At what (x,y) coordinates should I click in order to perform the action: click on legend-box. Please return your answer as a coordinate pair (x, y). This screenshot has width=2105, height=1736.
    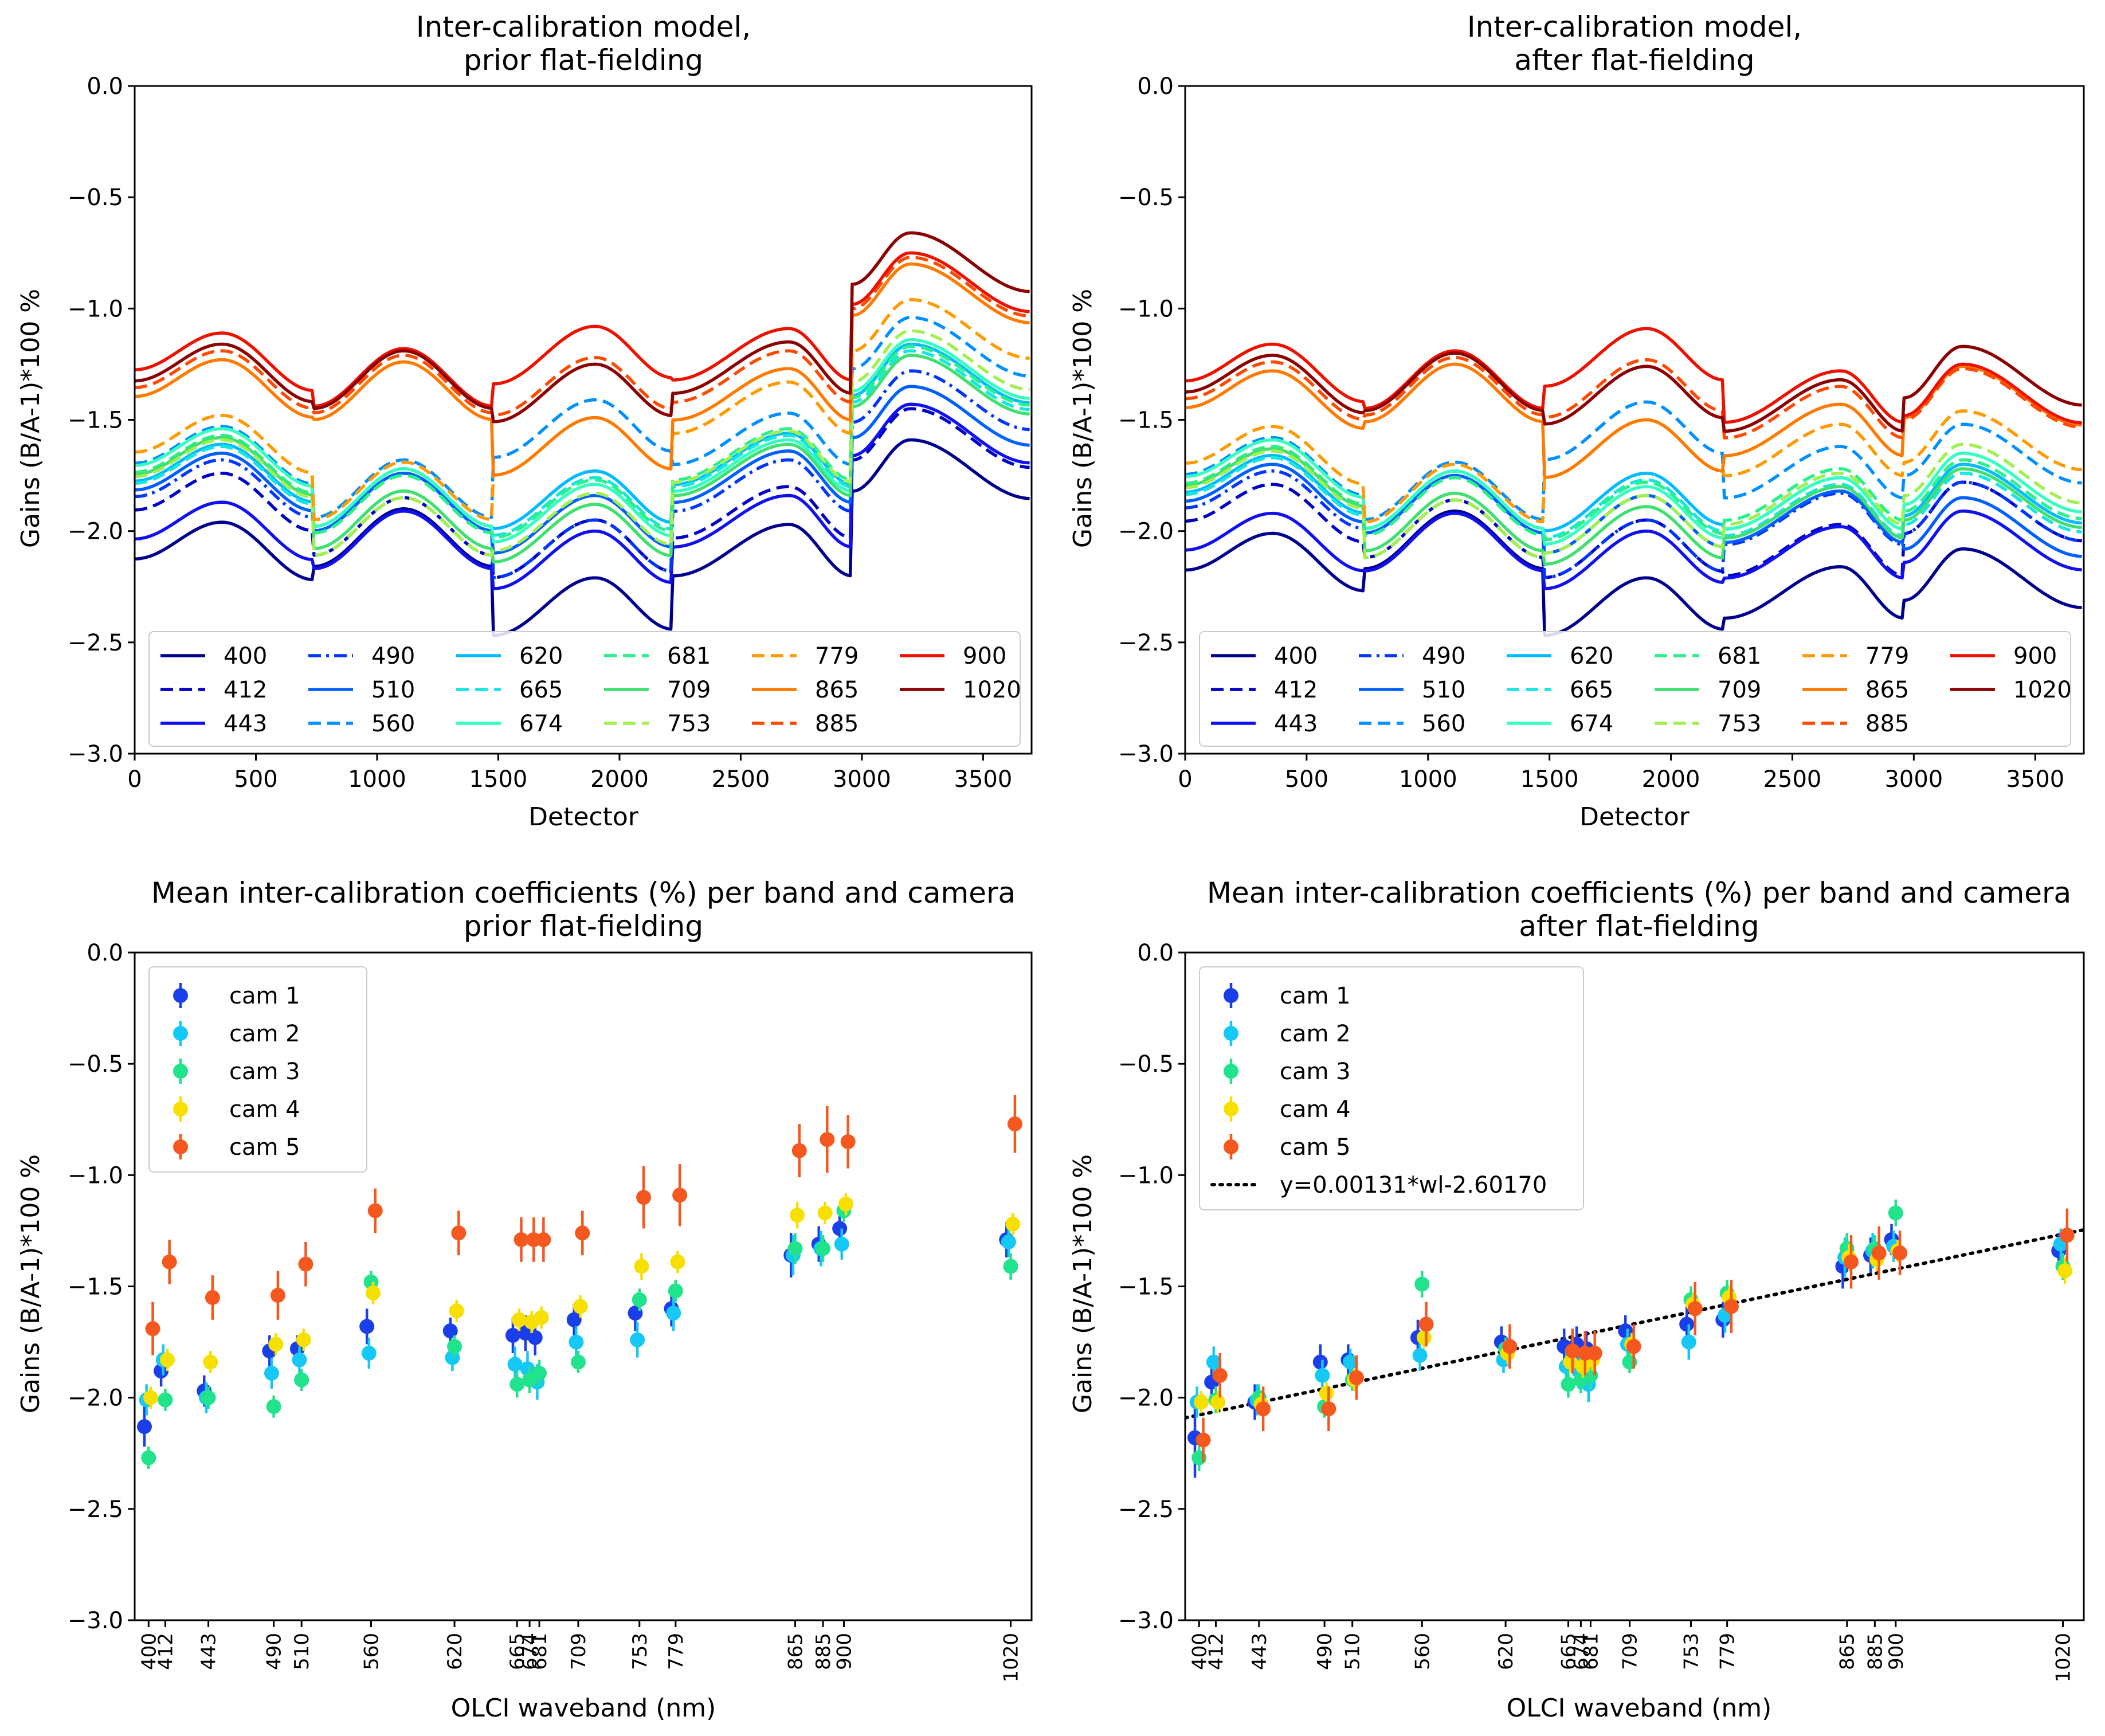
    Looking at the image, I should click on (1635, 689).